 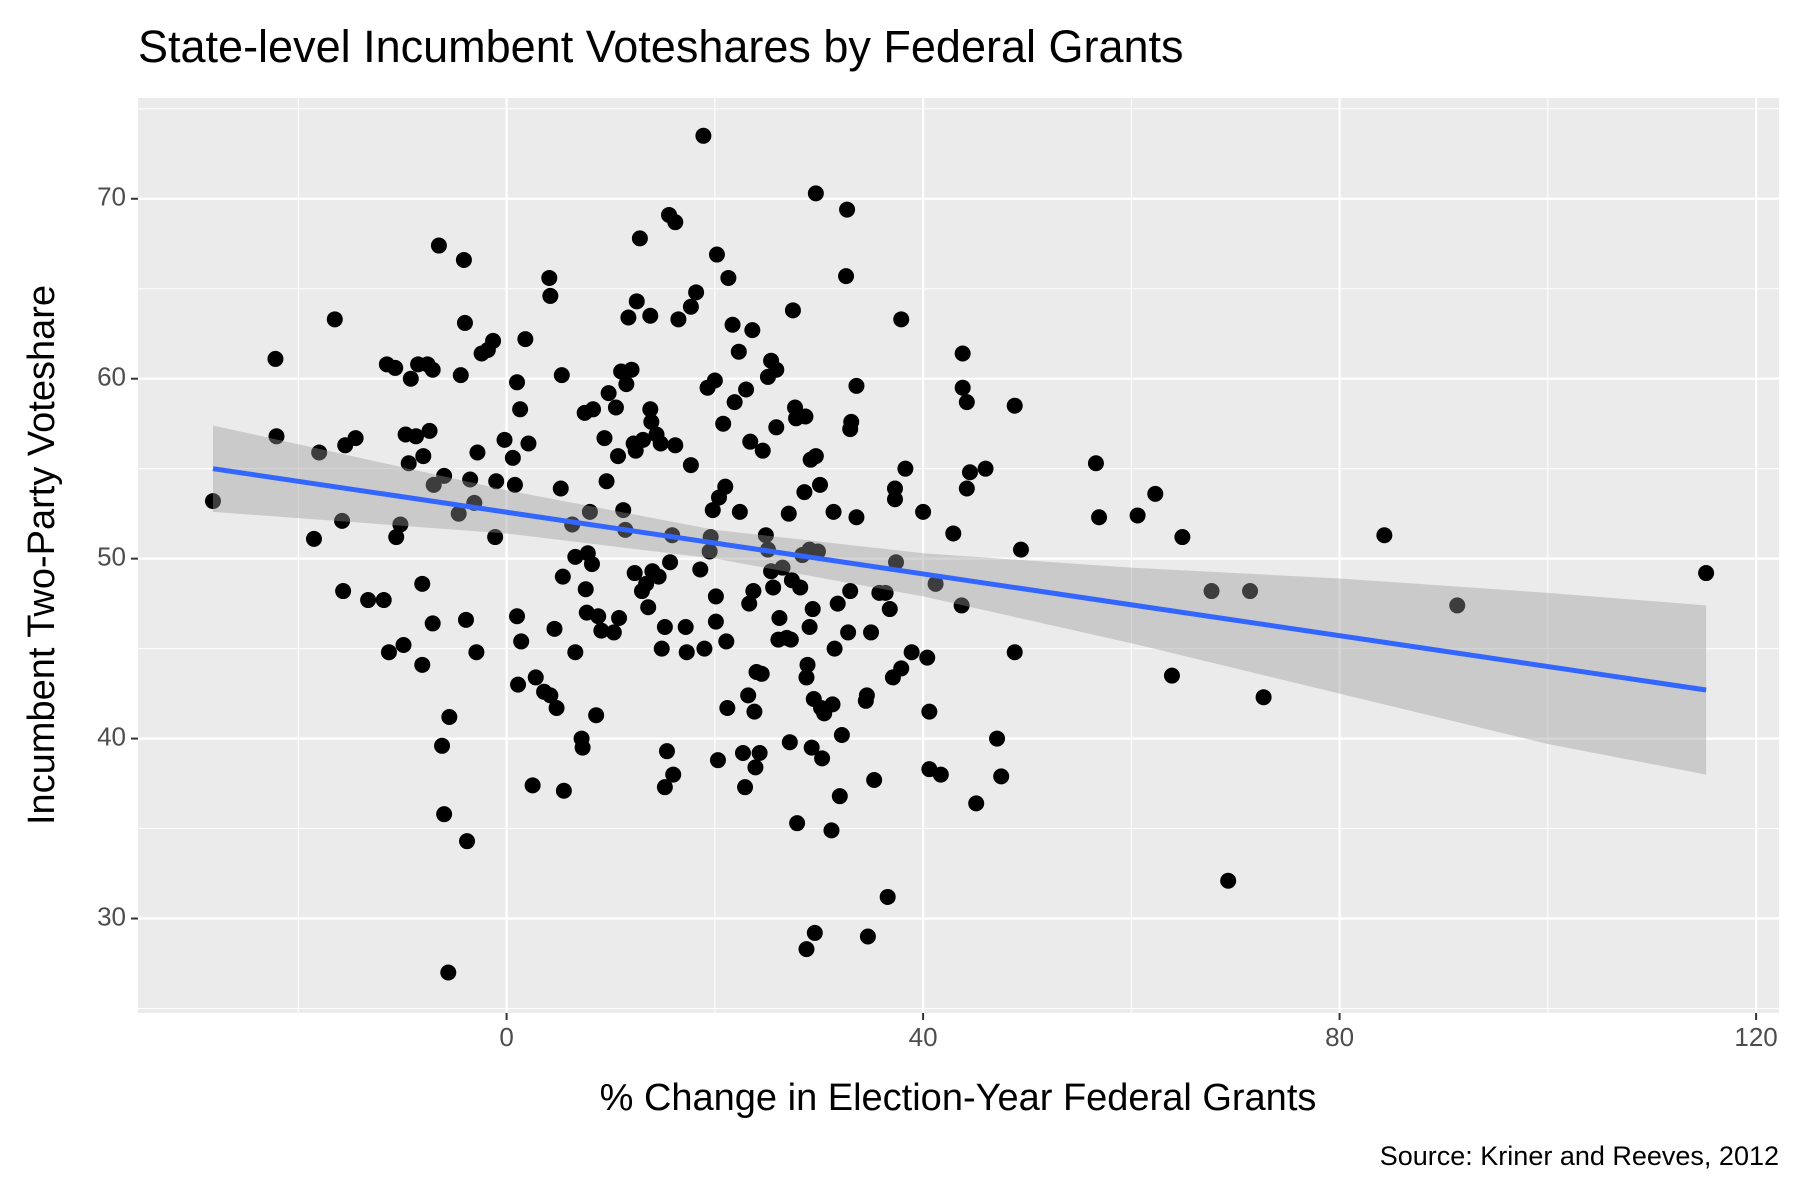 What do you see at coordinates (958, 1098) in the screenshot?
I see `x-axis-label: % Change in Election-Year Federal Grants` at bounding box center [958, 1098].